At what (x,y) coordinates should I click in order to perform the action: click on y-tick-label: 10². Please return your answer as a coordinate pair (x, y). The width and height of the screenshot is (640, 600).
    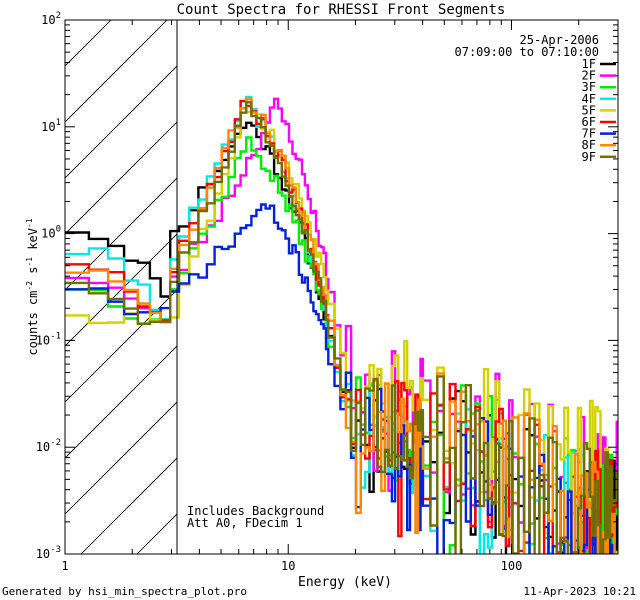
    Looking at the image, I should click on (51, 19).